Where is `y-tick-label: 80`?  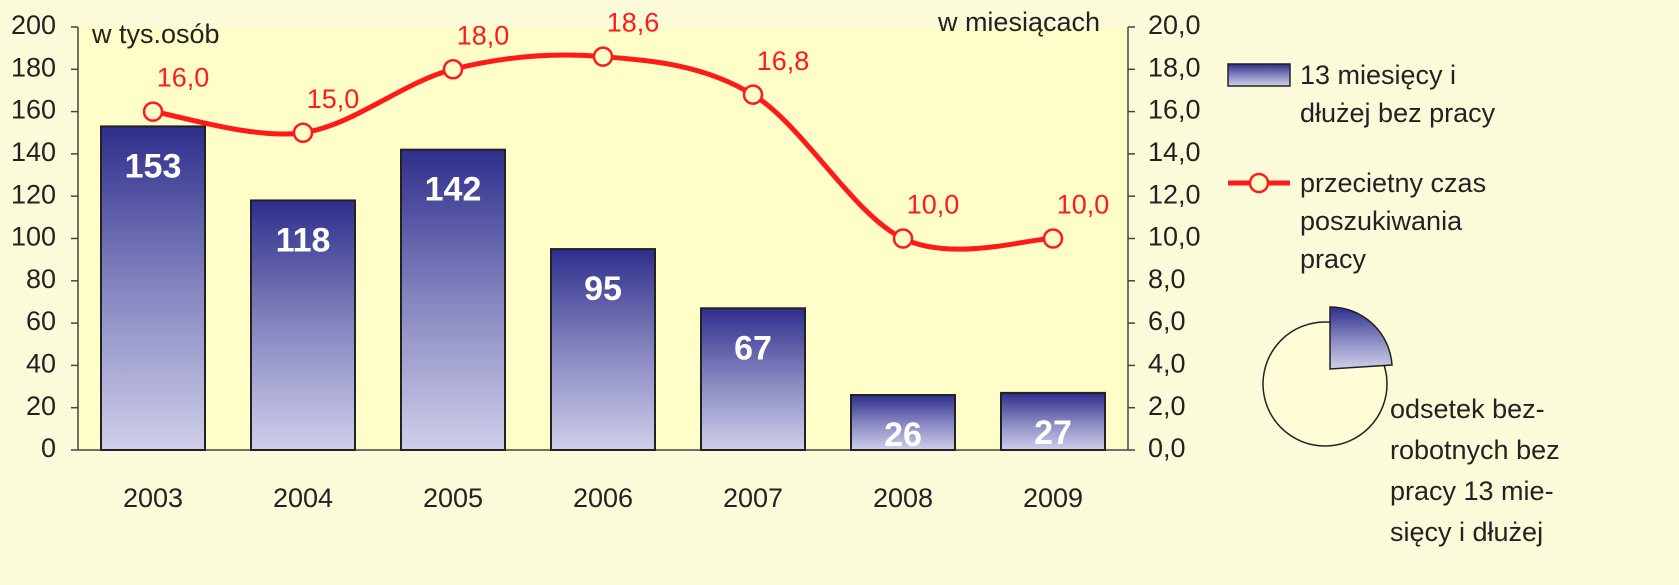 y-tick-label: 80 is located at coordinates (41, 279).